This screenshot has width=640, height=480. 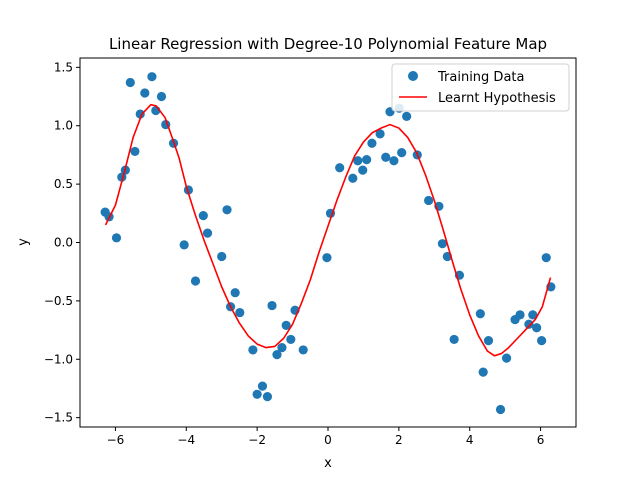 I want to click on y-tick-label: −1.0, so click(x=58, y=359).